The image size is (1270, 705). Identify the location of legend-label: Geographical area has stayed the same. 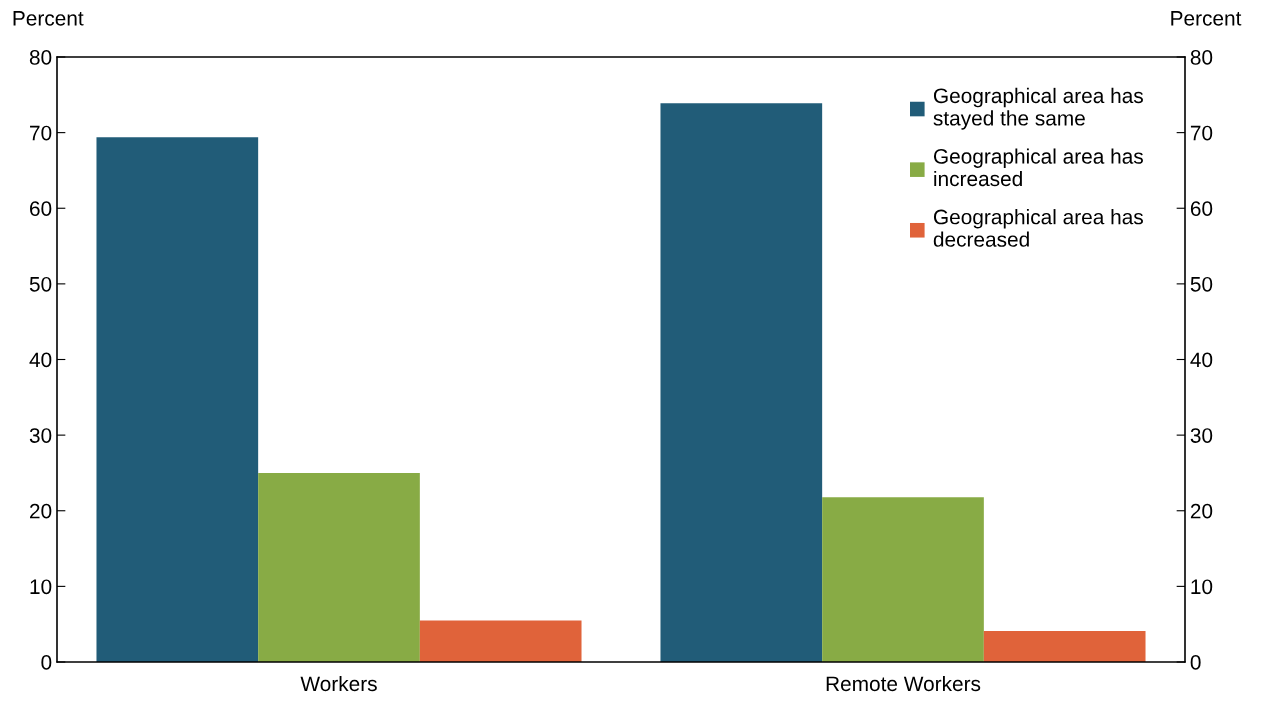
(1038, 108).